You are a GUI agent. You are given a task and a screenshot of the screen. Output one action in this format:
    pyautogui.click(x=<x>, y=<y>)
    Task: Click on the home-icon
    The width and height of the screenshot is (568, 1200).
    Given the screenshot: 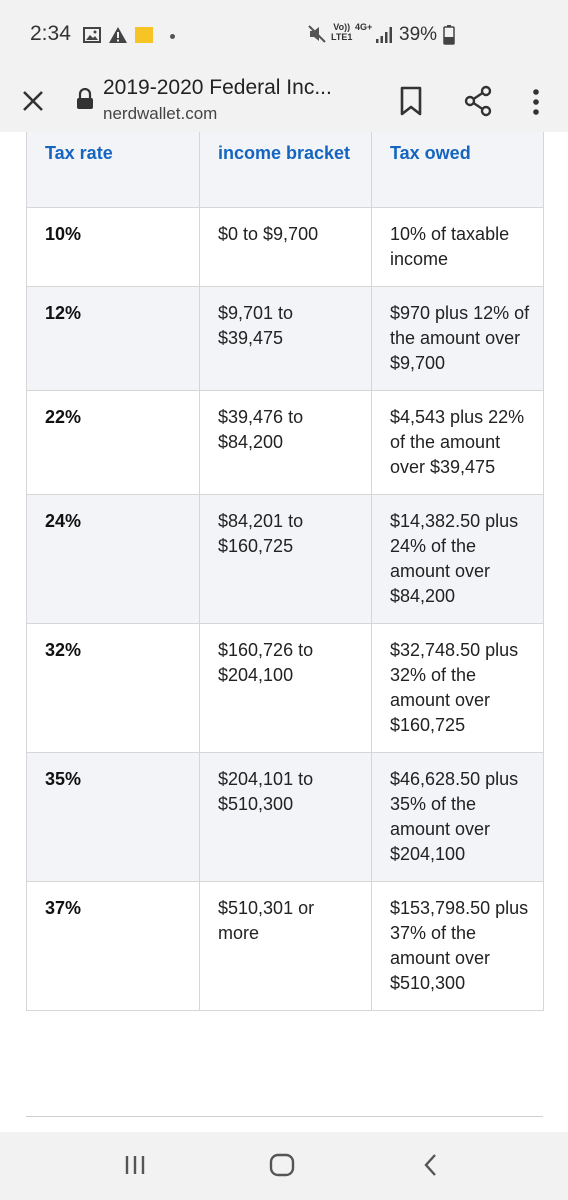 What is the action you would take?
    pyautogui.click(x=282, y=1165)
    